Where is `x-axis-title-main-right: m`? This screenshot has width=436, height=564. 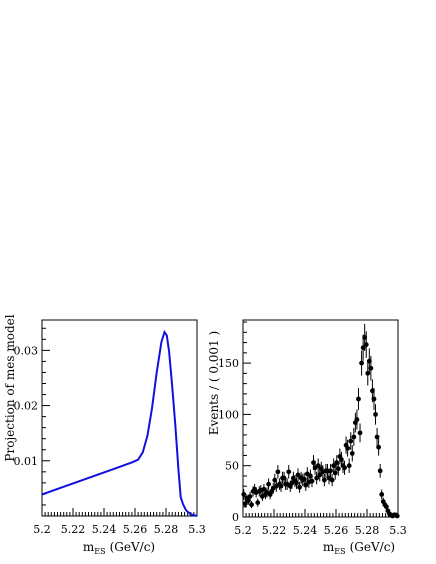
x-axis-title-main-right: m is located at coordinates (329, 547).